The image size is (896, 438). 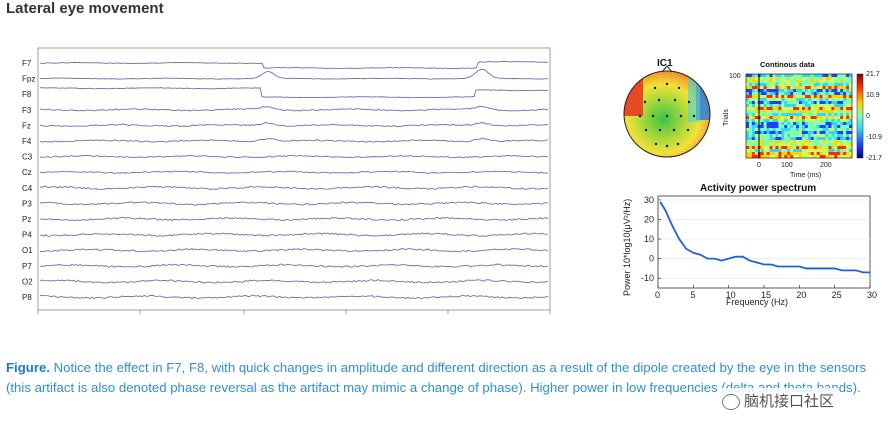 What do you see at coordinates (731, 402) in the screenshot?
I see `wechat-icon` at bounding box center [731, 402].